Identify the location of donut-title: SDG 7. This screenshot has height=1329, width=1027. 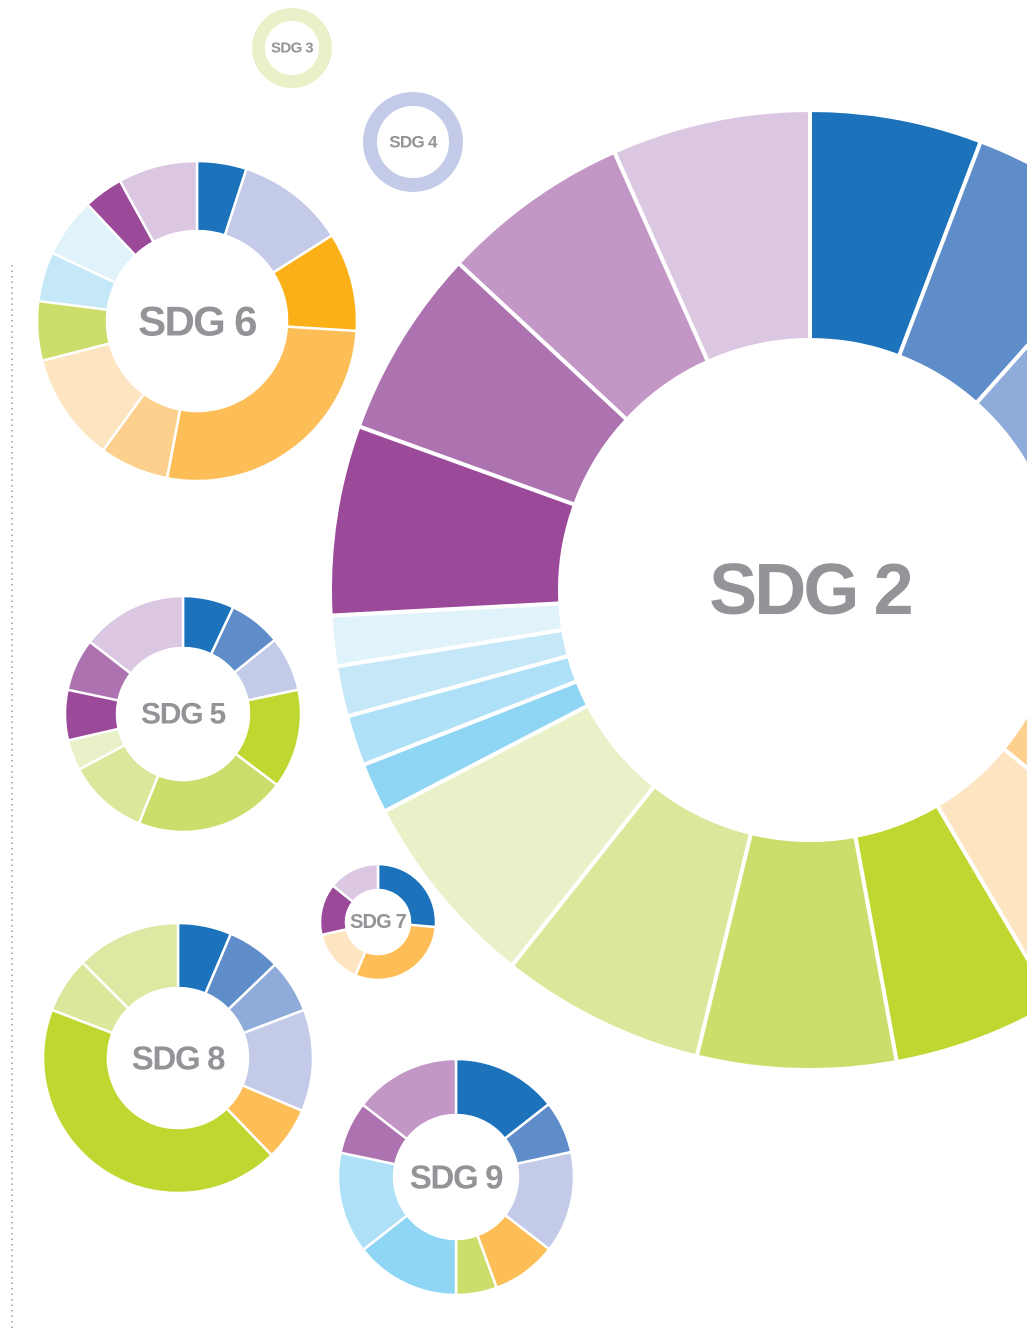
(378, 922).